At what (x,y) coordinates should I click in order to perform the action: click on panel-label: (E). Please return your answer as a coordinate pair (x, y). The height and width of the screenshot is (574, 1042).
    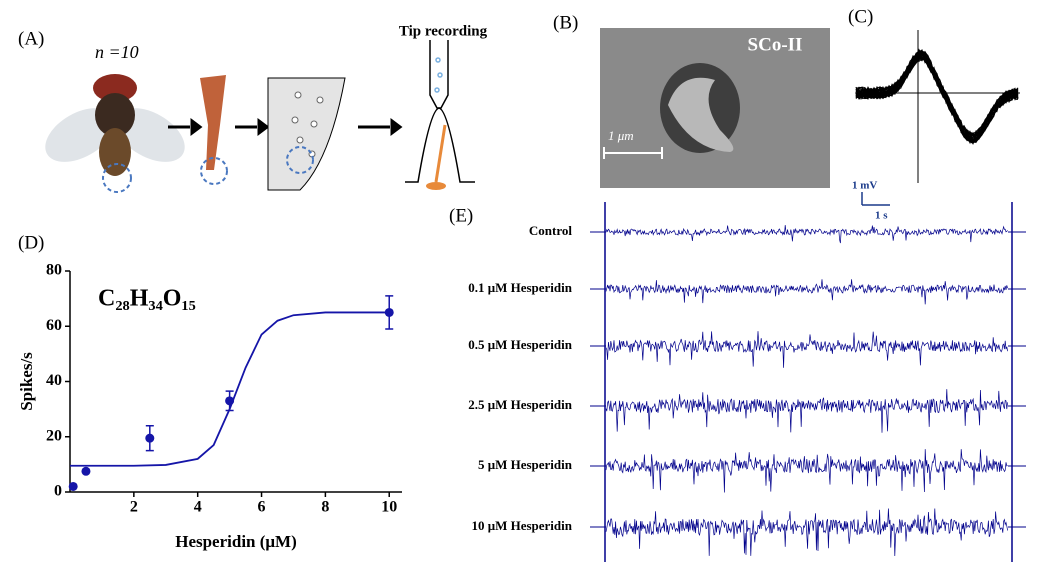
    Looking at the image, I should click on (461, 215).